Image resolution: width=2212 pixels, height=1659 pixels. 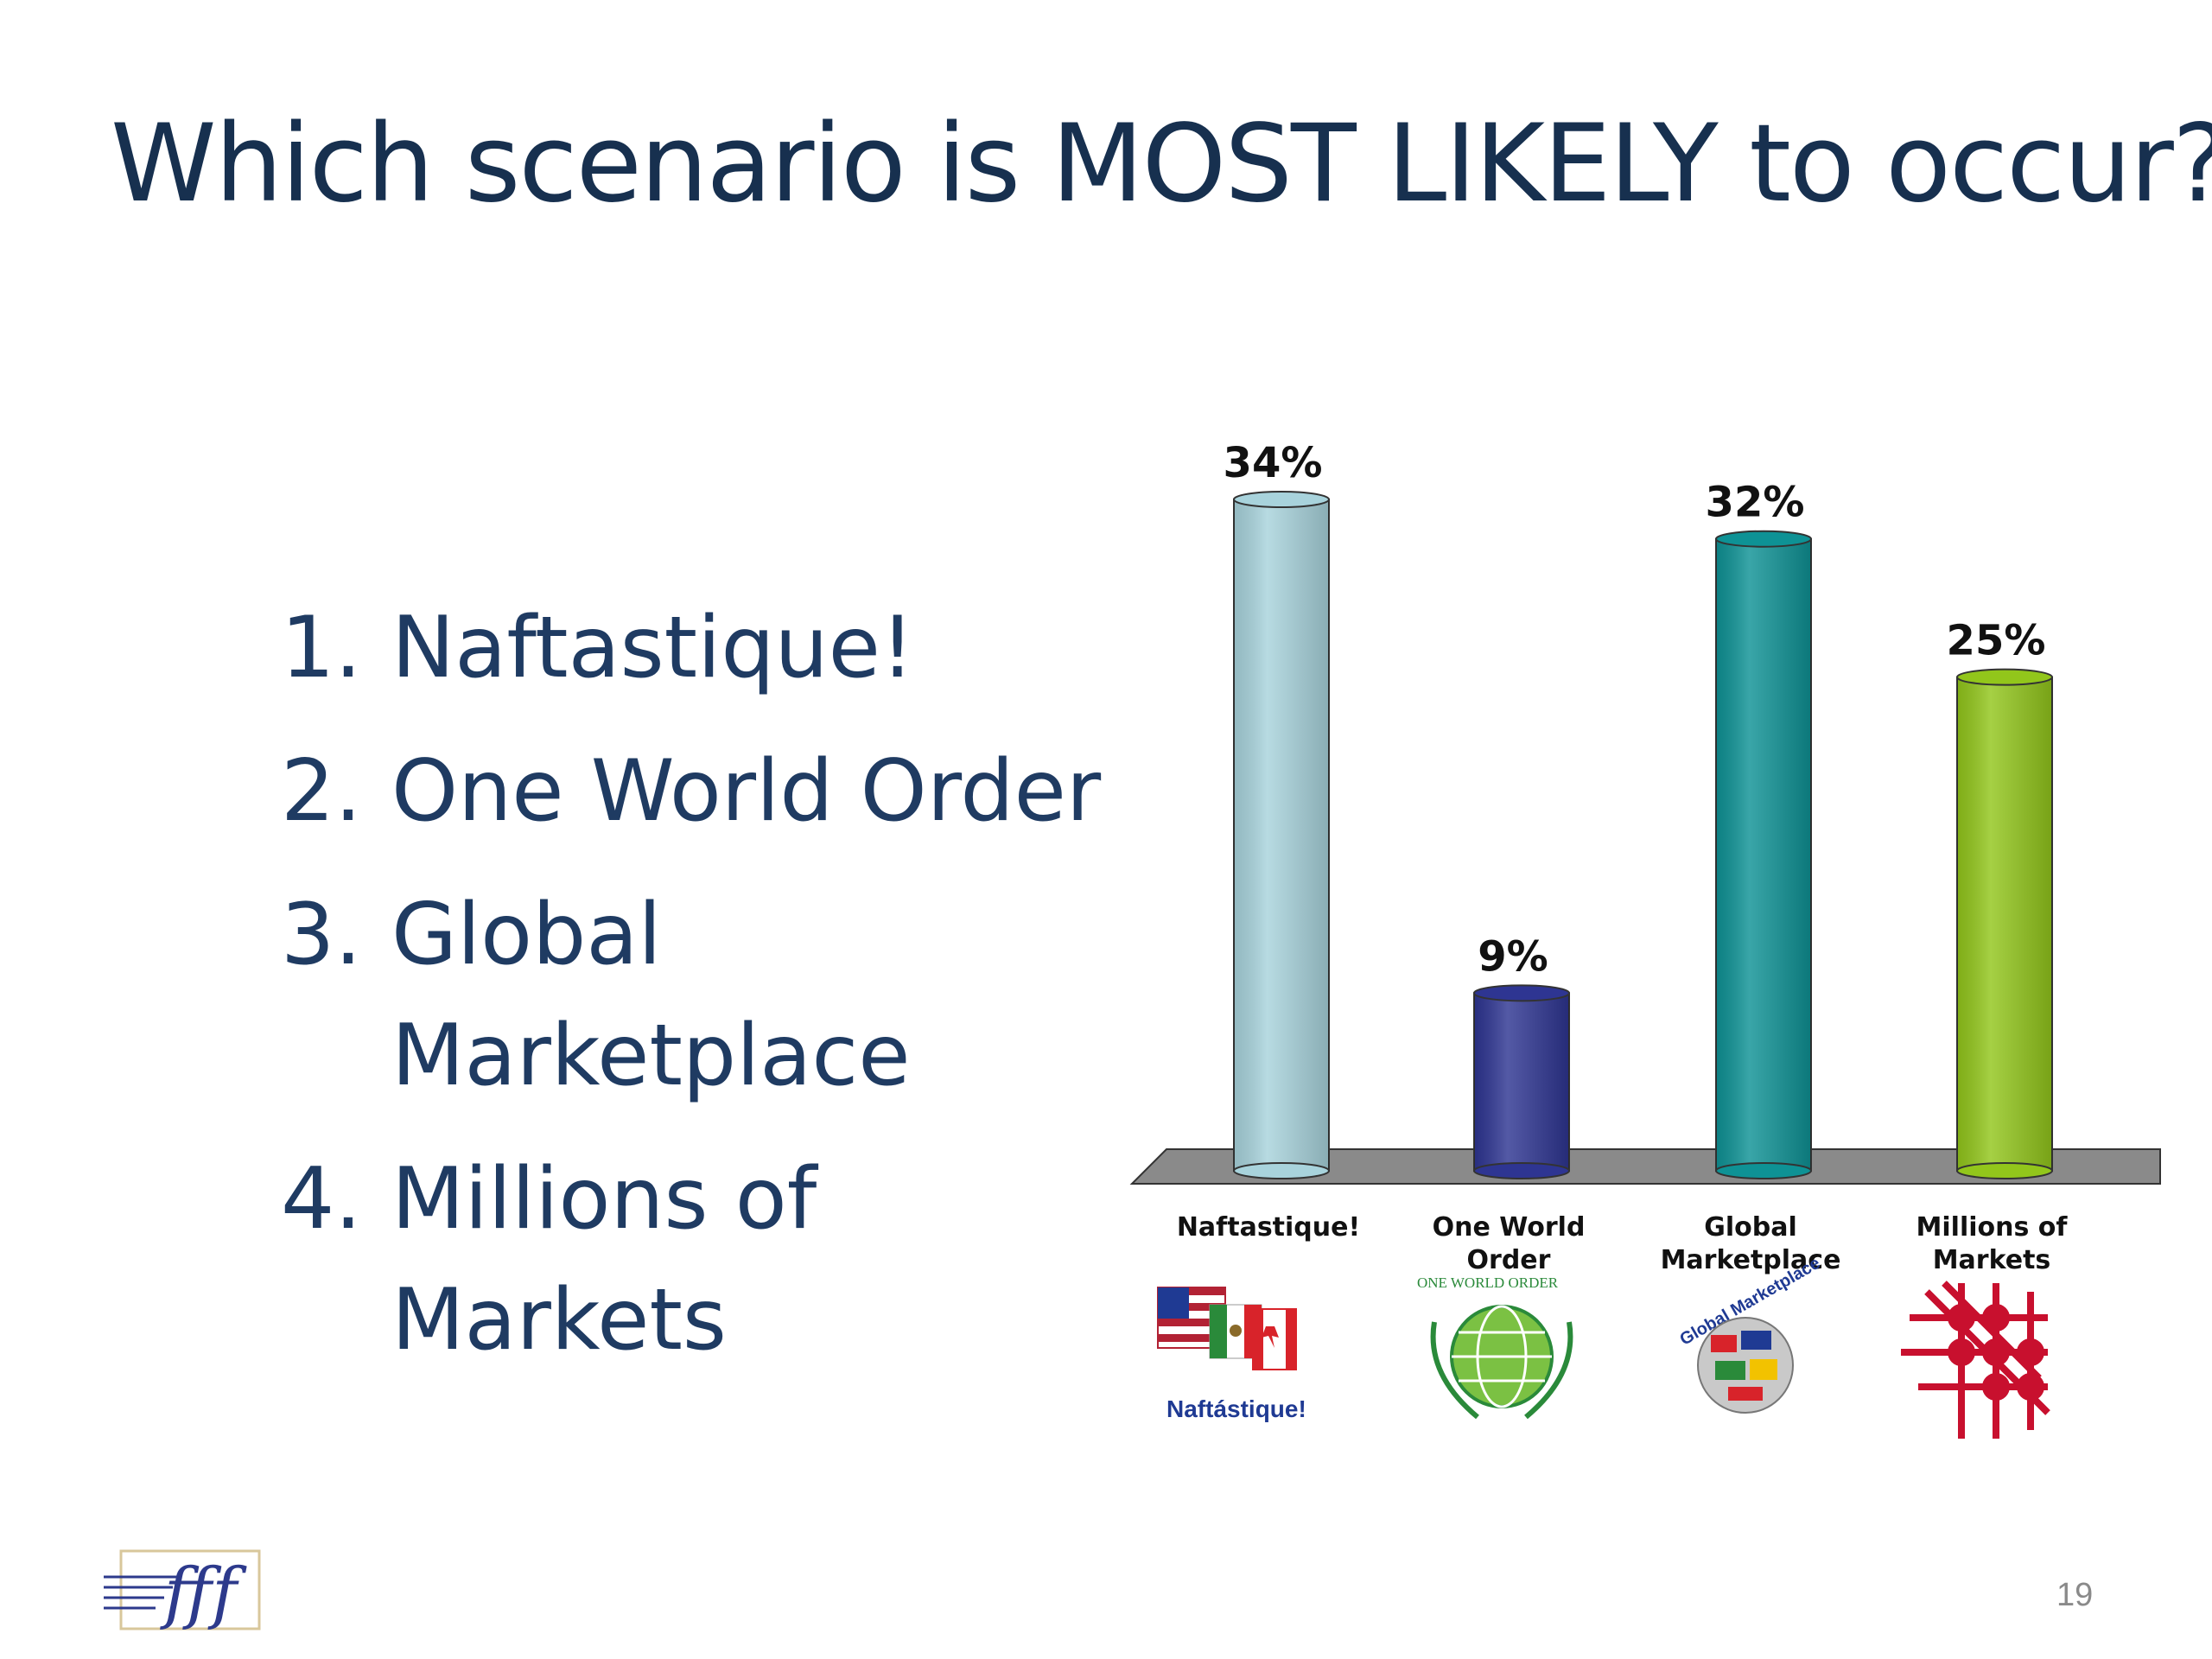 What do you see at coordinates (1273, 463) in the screenshot?
I see `data-label: 34%` at bounding box center [1273, 463].